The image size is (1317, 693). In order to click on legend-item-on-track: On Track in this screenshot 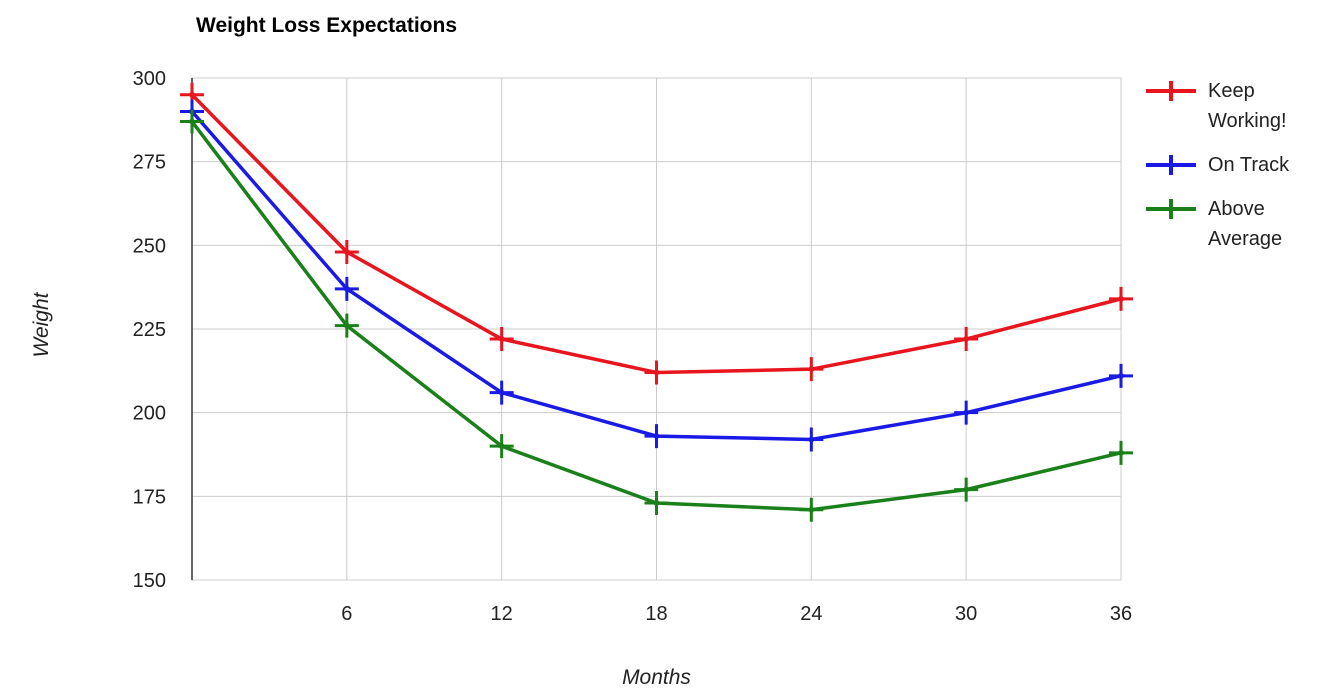, I will do `click(1230, 165)`.